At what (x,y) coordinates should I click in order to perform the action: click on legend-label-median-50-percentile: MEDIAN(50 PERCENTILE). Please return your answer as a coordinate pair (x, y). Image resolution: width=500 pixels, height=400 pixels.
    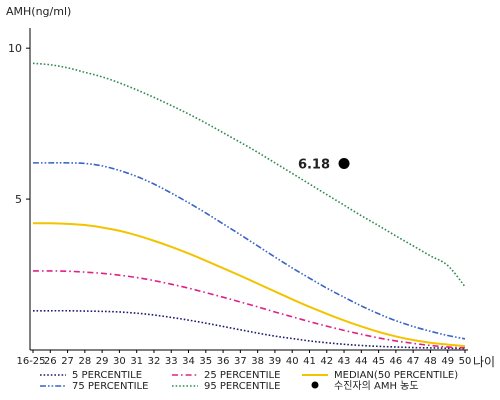
    Looking at the image, I should click on (396, 375).